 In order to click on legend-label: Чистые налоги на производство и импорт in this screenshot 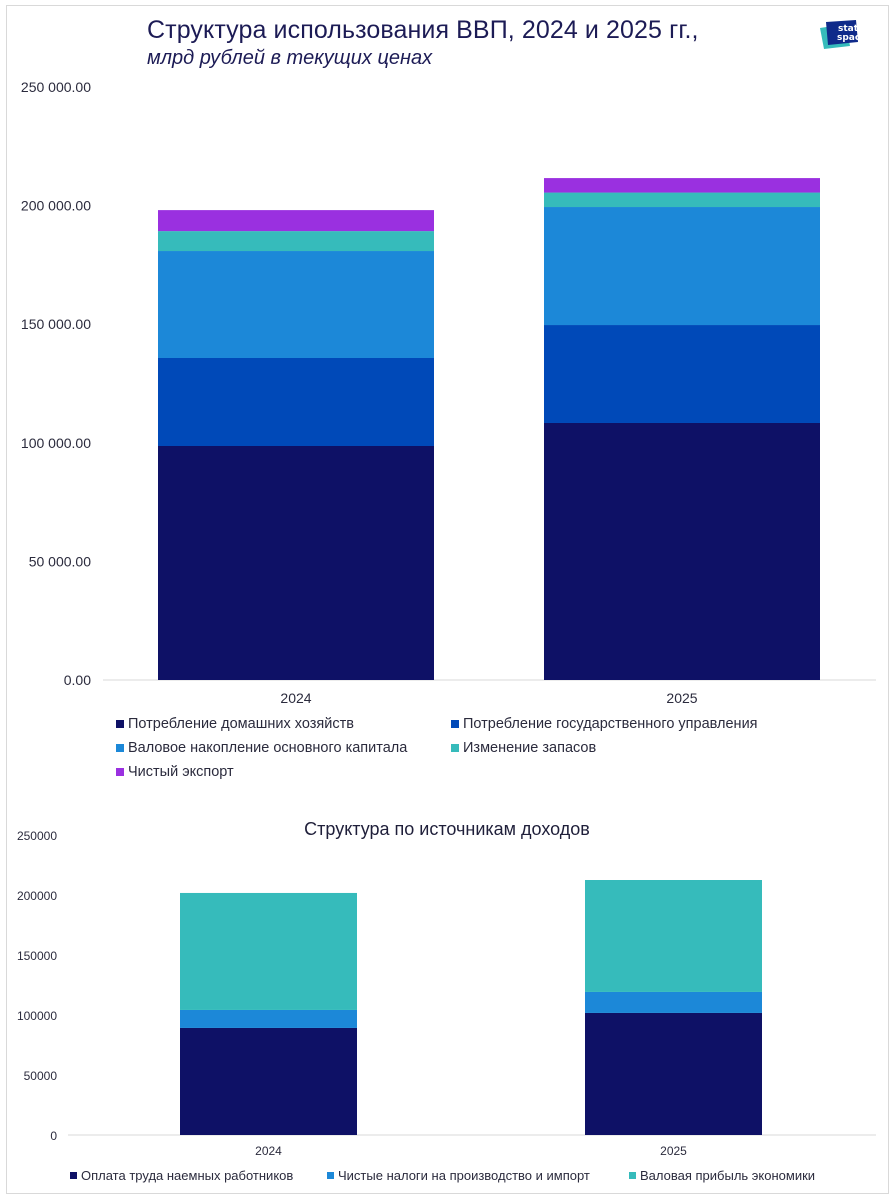, I will do `click(464, 1175)`.